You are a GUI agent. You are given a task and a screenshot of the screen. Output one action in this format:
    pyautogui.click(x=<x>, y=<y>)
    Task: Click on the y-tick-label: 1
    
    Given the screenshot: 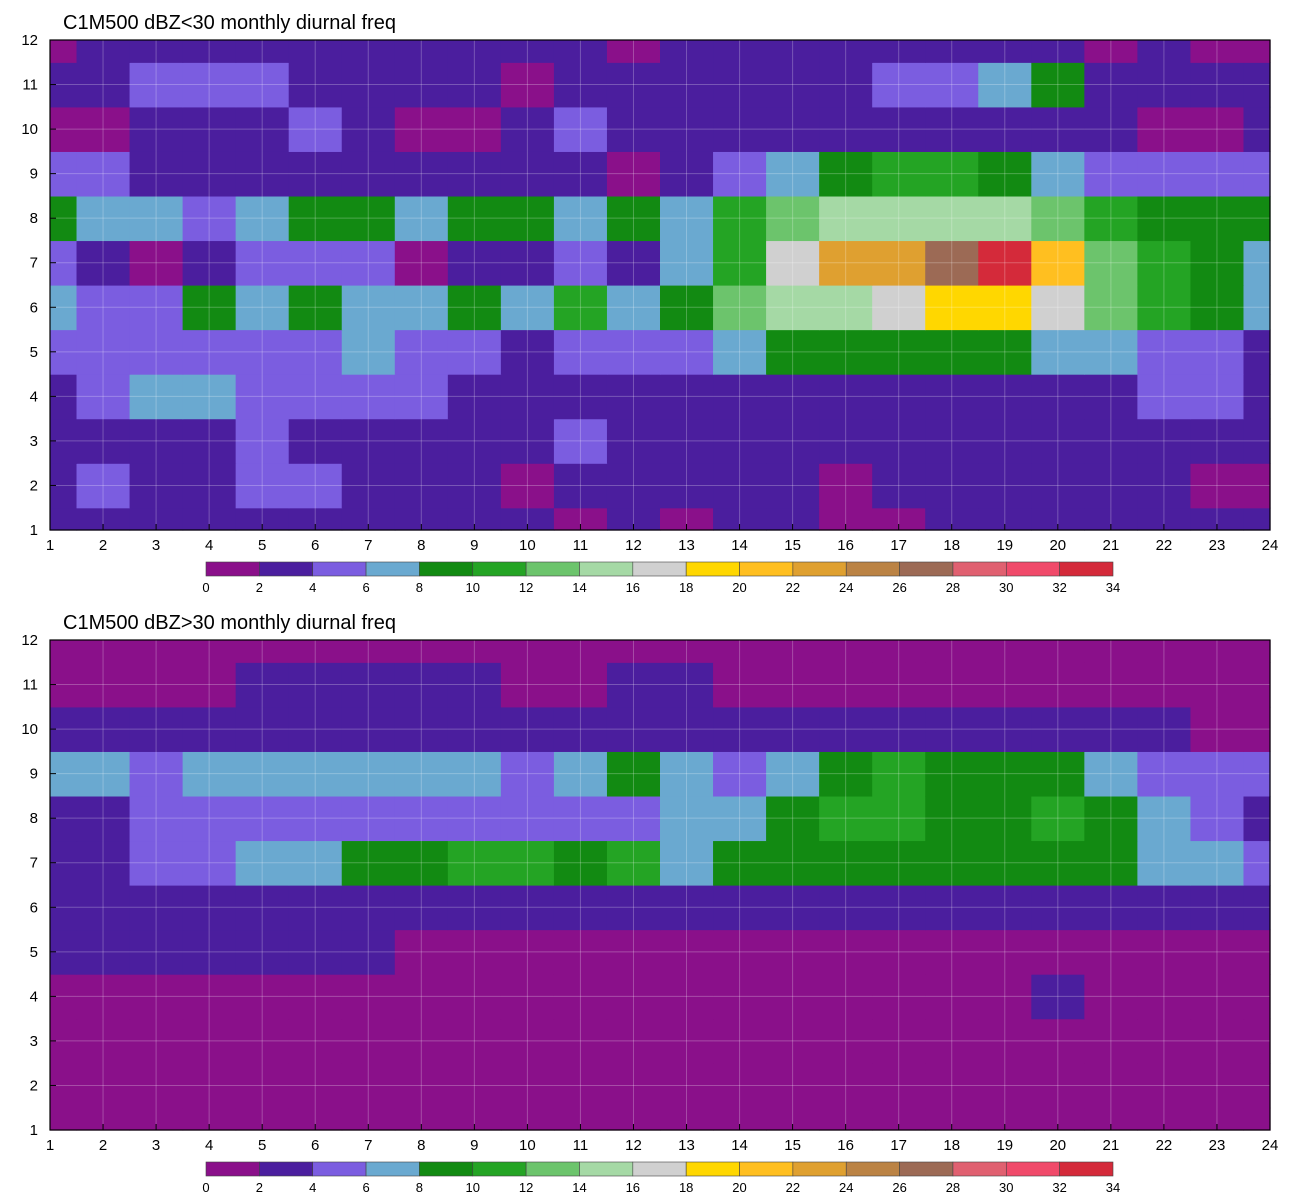 What is the action you would take?
    pyautogui.click(x=34, y=530)
    